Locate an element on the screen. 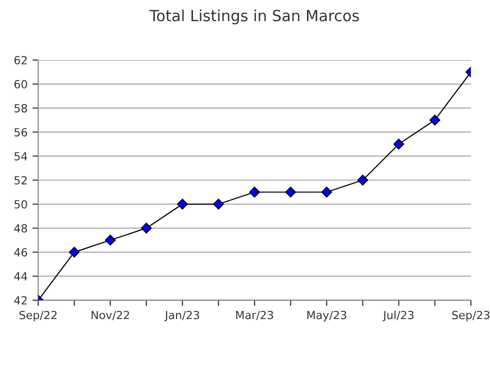 The height and width of the screenshot is (380, 490). y-tick-label: 56 is located at coordinates (21, 132).